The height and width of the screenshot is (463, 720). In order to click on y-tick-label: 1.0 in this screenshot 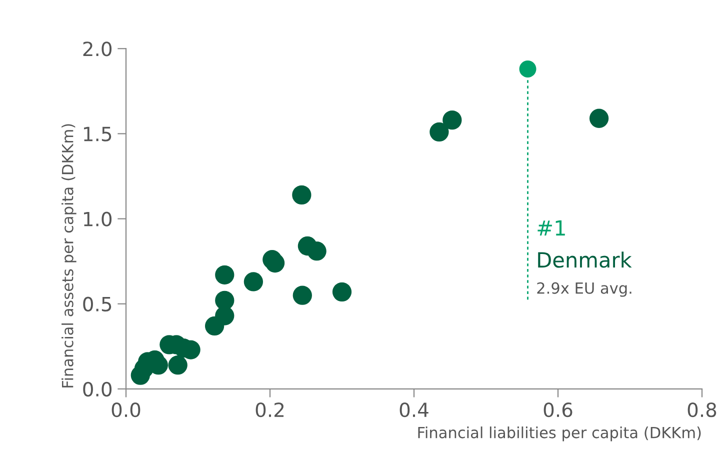, I will do `click(98, 219)`.